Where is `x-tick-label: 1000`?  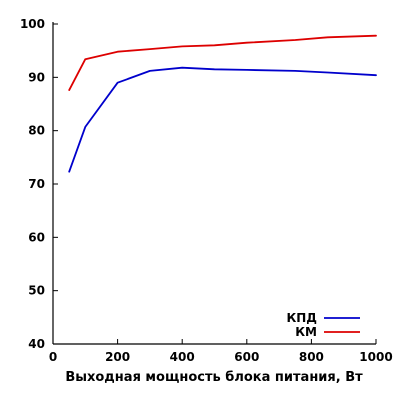
x-tick-label: 1000 is located at coordinates (375, 357).